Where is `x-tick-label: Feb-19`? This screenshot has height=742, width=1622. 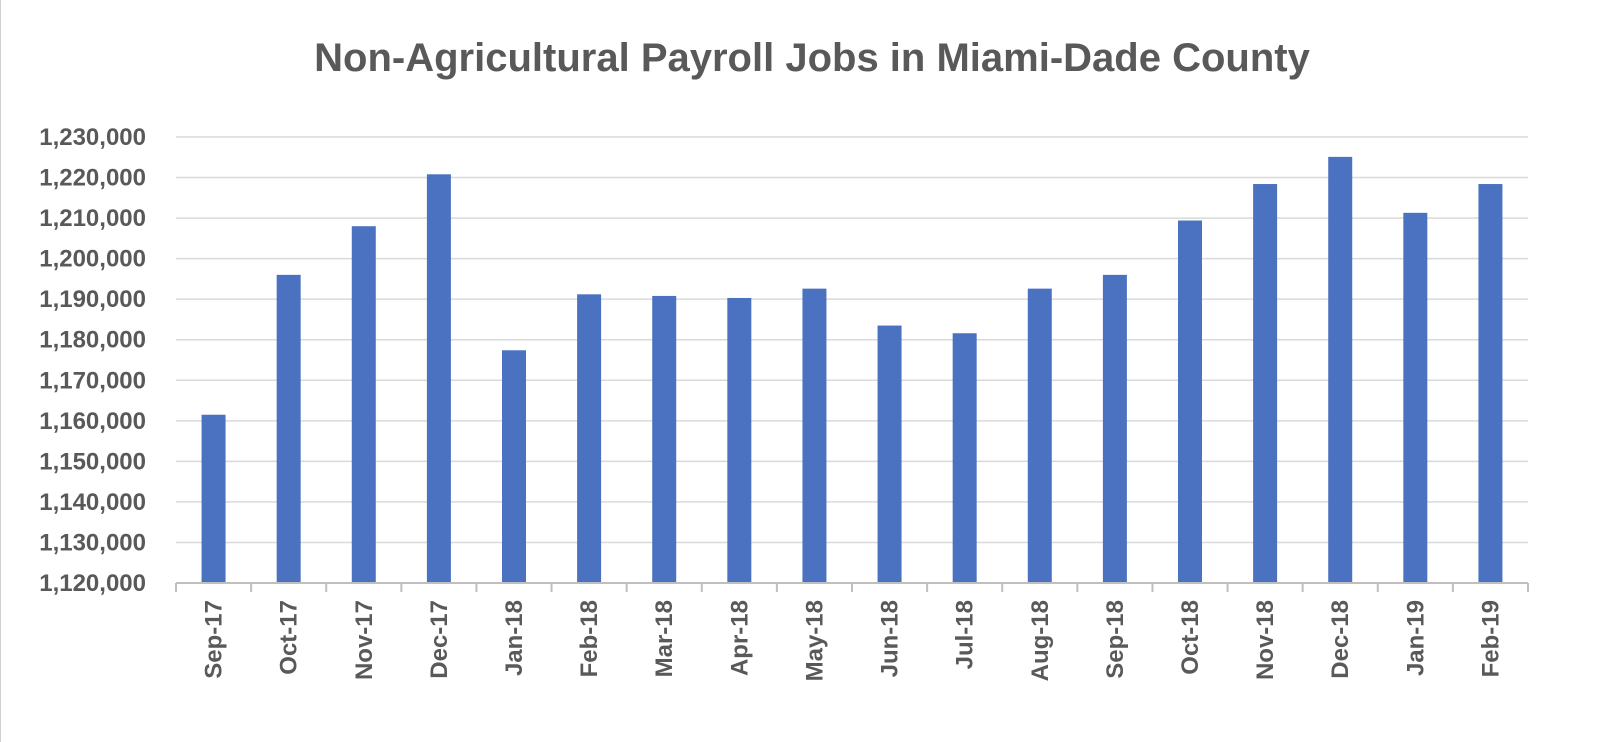 x-tick-label: Feb-19 is located at coordinates (1490, 638).